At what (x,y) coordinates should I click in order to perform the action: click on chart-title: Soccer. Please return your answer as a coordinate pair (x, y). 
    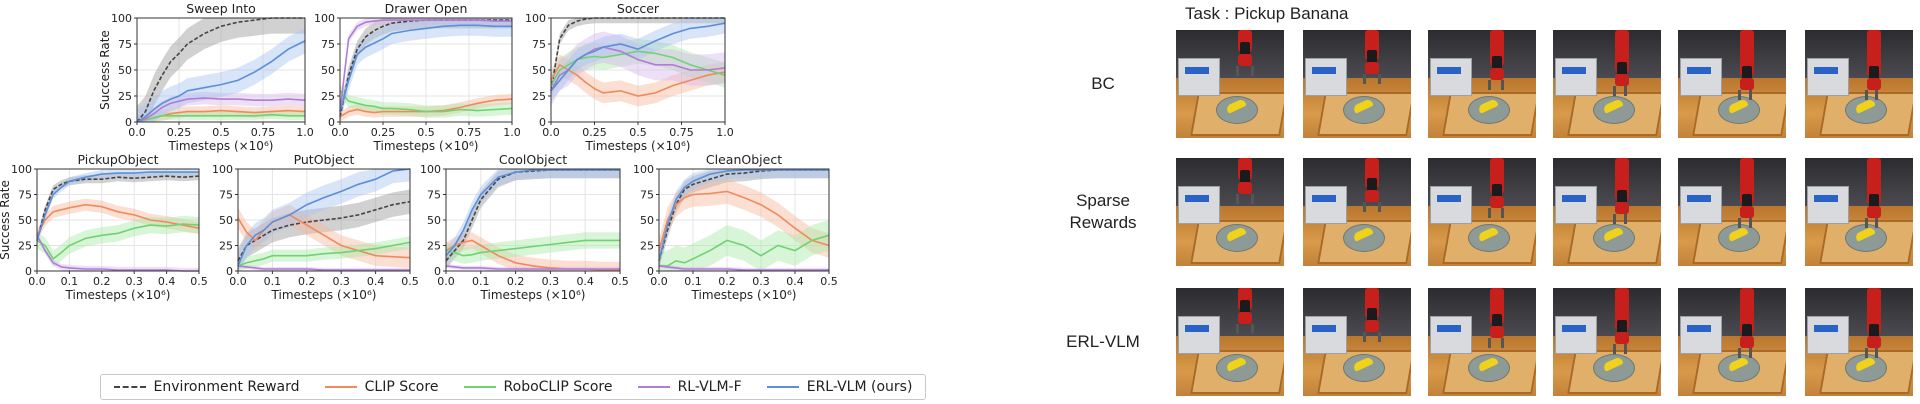
    Looking at the image, I should click on (638, 8).